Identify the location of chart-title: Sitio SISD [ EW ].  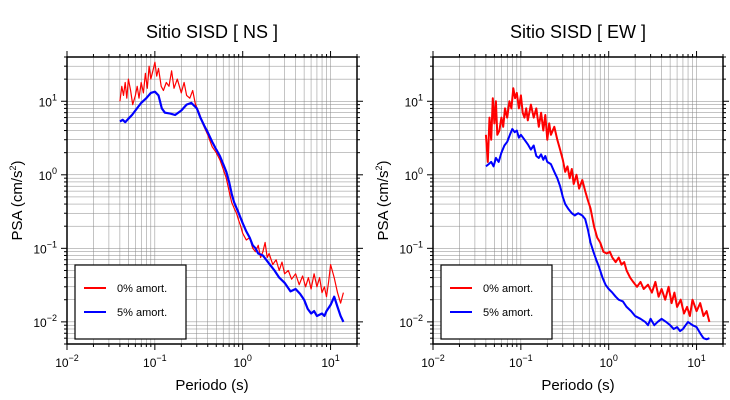
(578, 32).